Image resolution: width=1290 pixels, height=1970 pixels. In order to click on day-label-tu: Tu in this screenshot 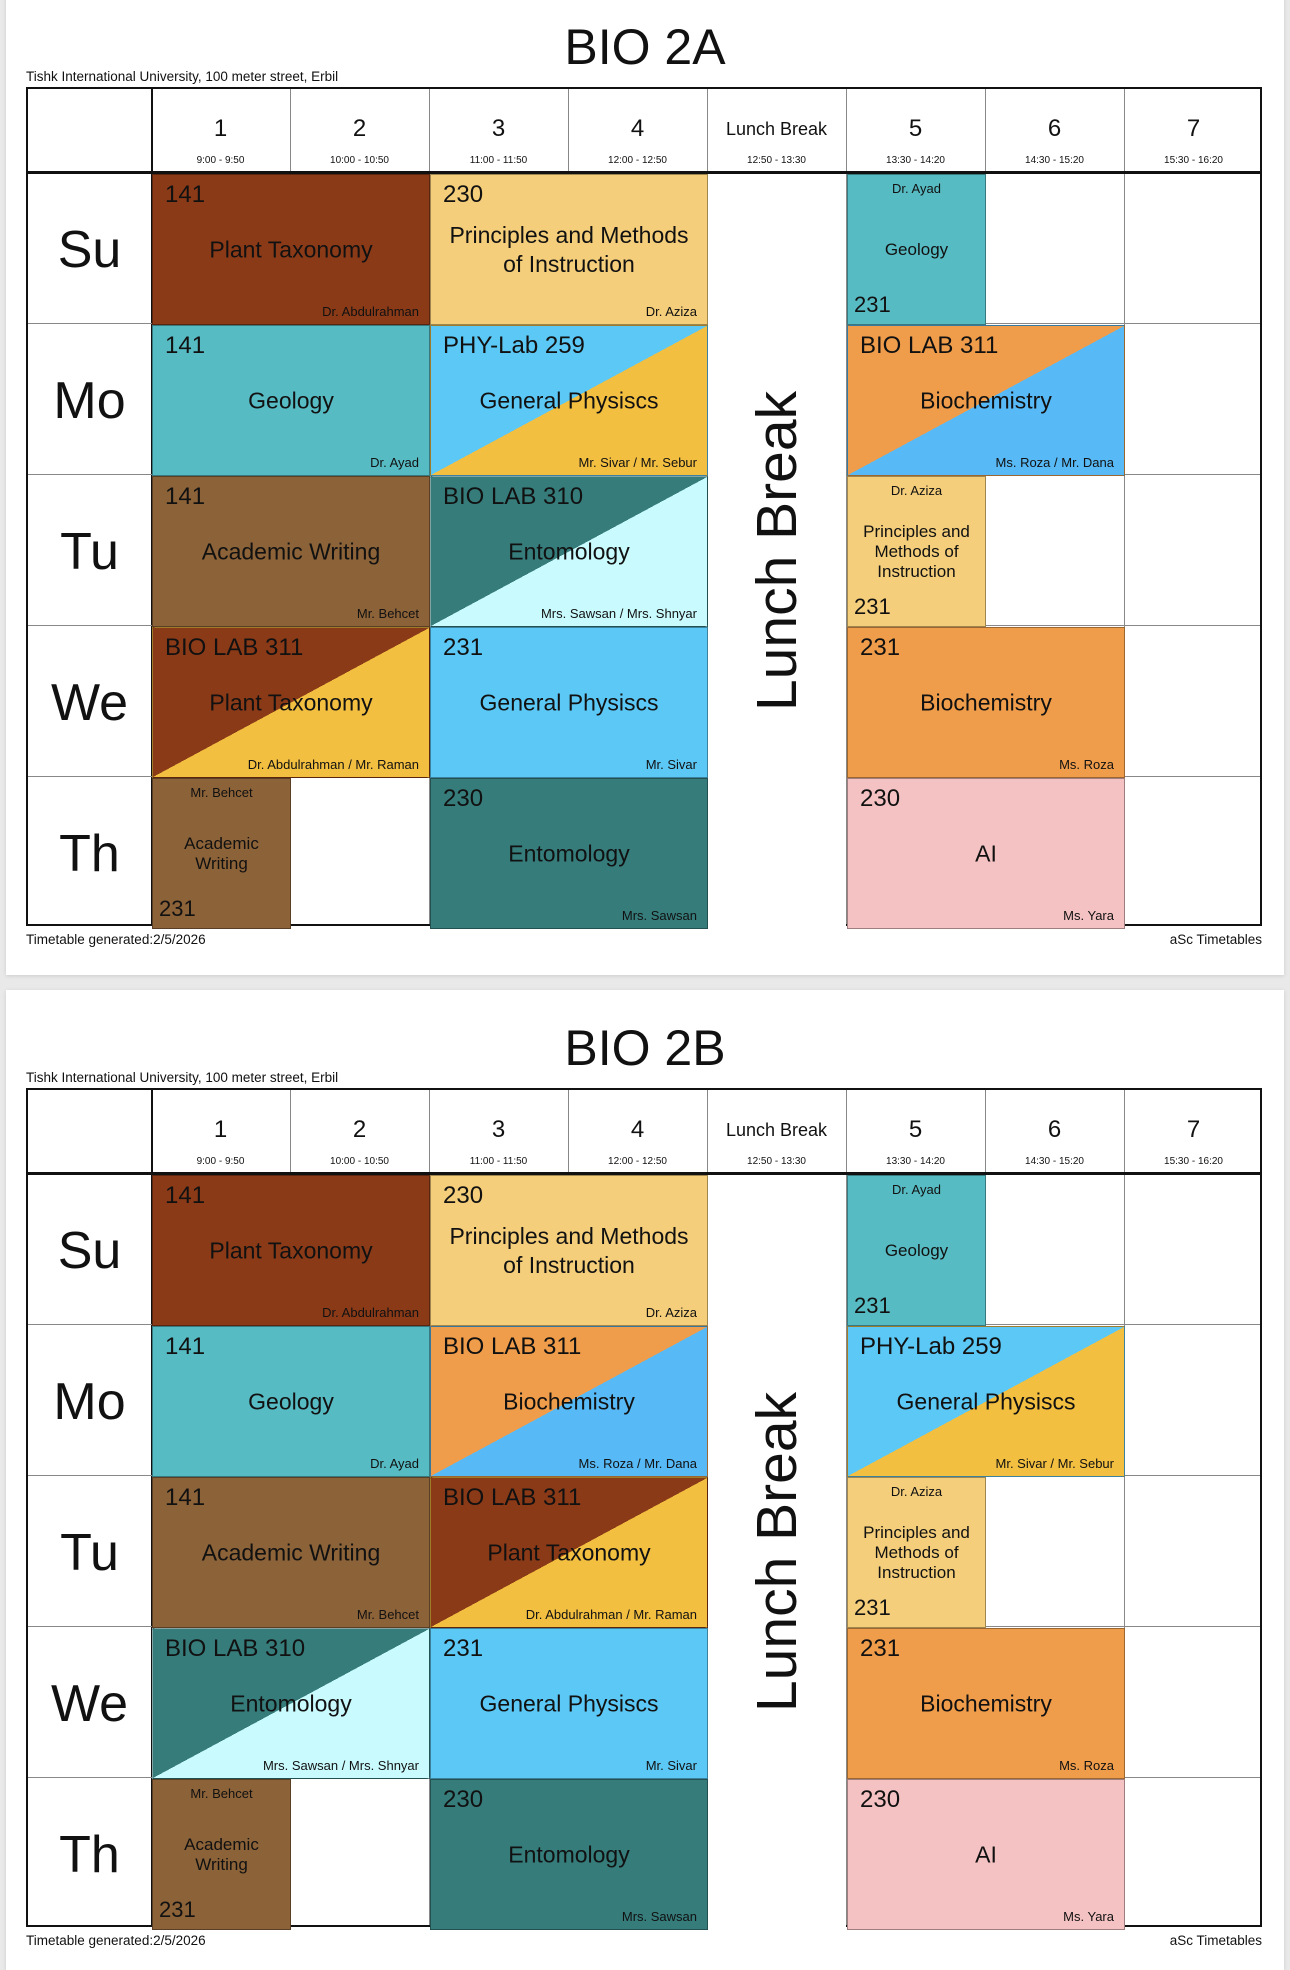, I will do `click(89, 1552)`.